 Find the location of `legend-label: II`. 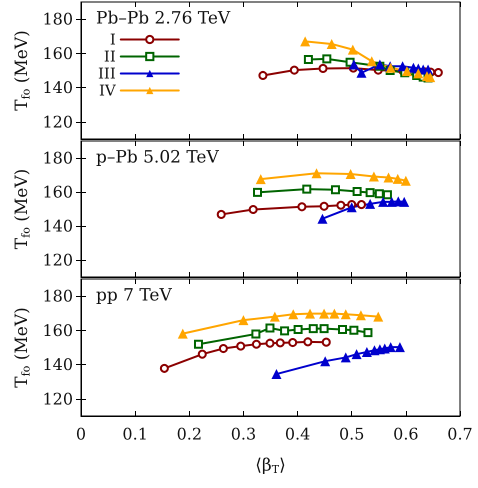

legend-label: II is located at coordinates (110, 57).